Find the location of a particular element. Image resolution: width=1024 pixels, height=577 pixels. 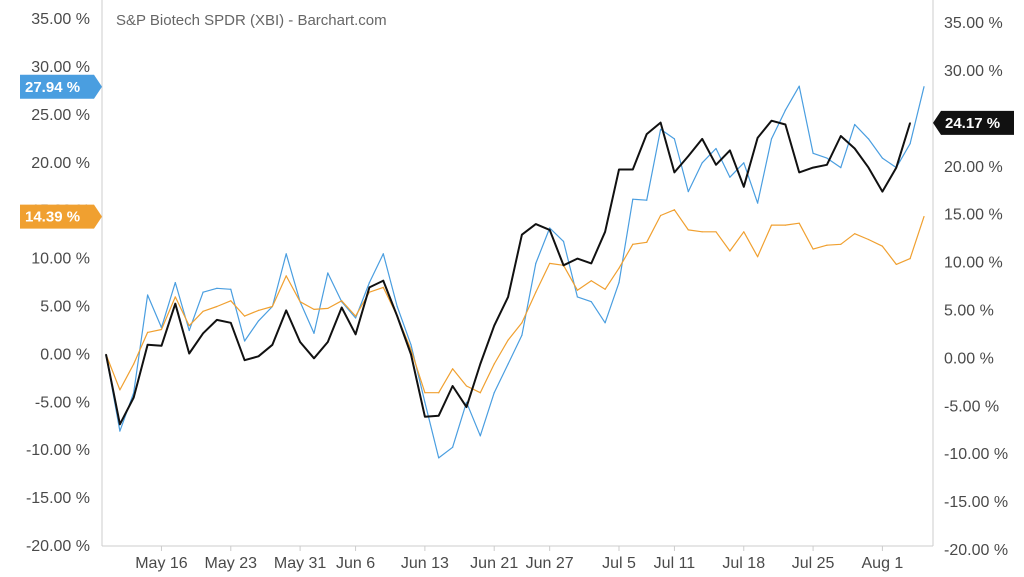

y-tick-label-right: 35.00 % is located at coordinates (973, 23).